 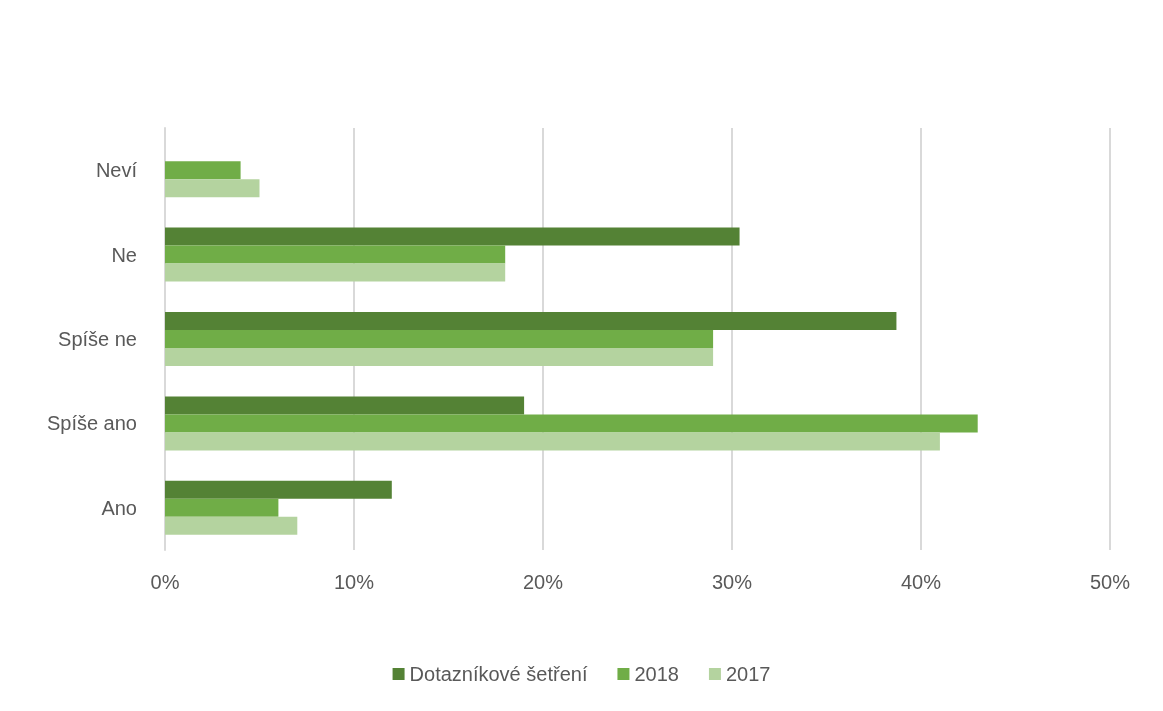 I want to click on y-tick-label: Neví, so click(x=116, y=170).